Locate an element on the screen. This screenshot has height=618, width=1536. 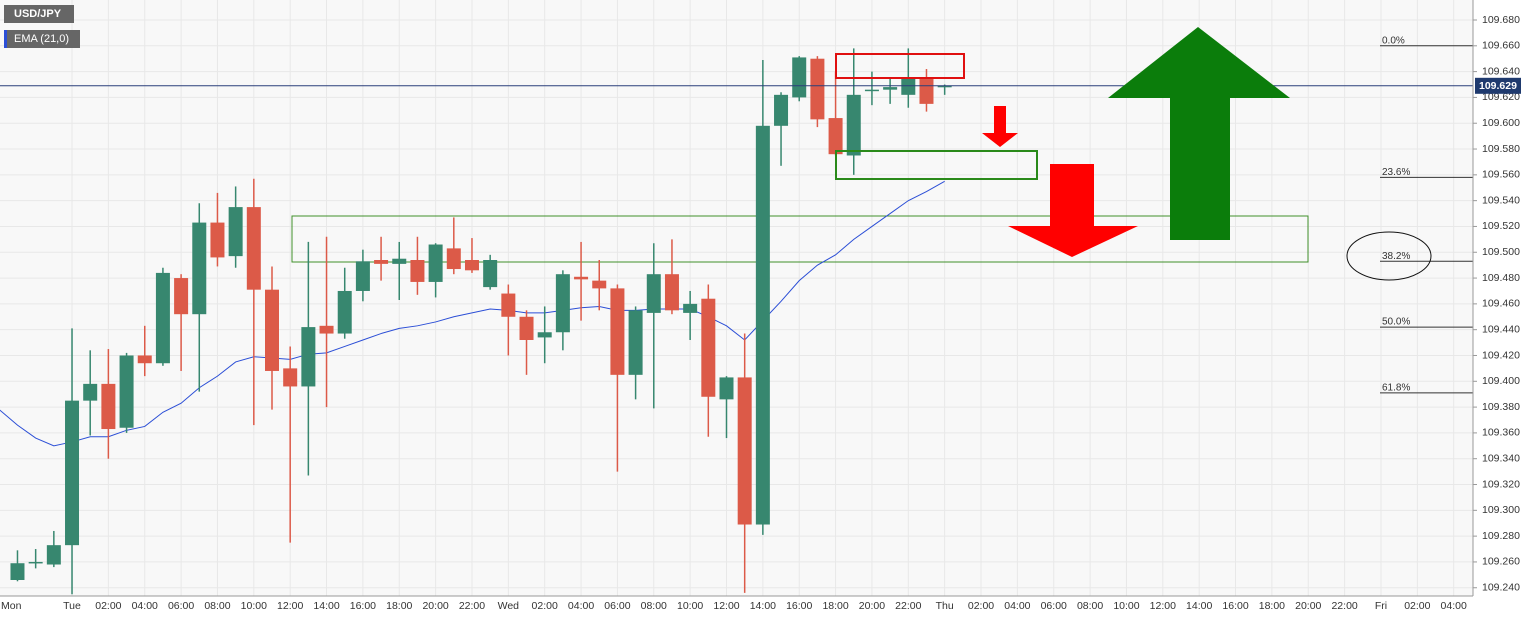
y-tick-label: 109.600 is located at coordinates (1501, 123).